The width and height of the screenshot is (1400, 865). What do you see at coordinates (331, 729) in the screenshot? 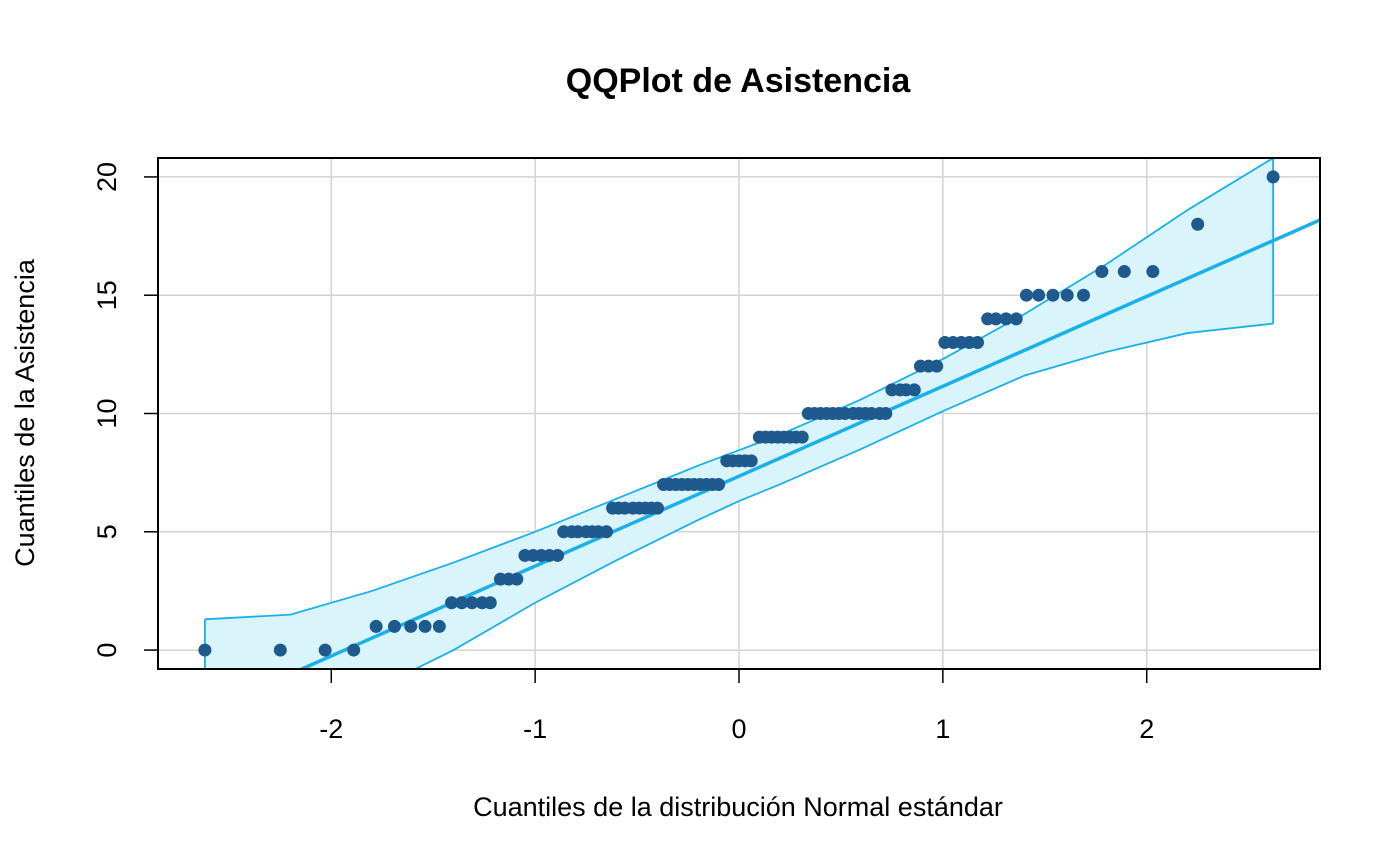
I see `x-tick-label: -2` at bounding box center [331, 729].